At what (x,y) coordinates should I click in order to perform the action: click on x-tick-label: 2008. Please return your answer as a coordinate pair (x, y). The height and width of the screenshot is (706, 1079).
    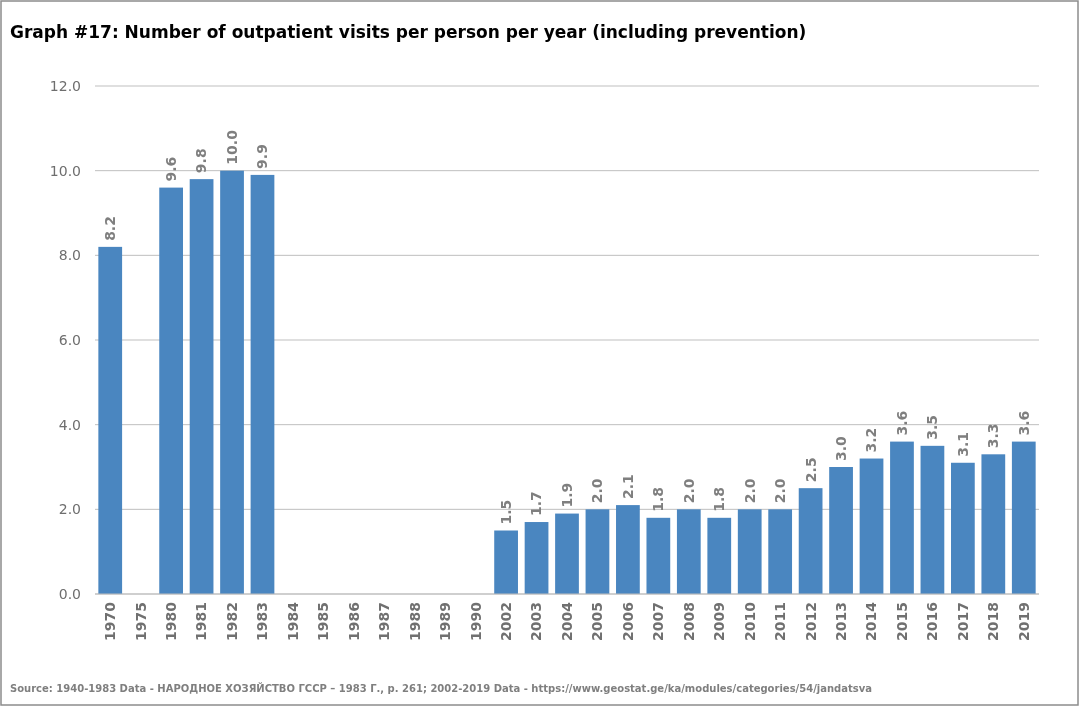
    Looking at the image, I should click on (688, 621).